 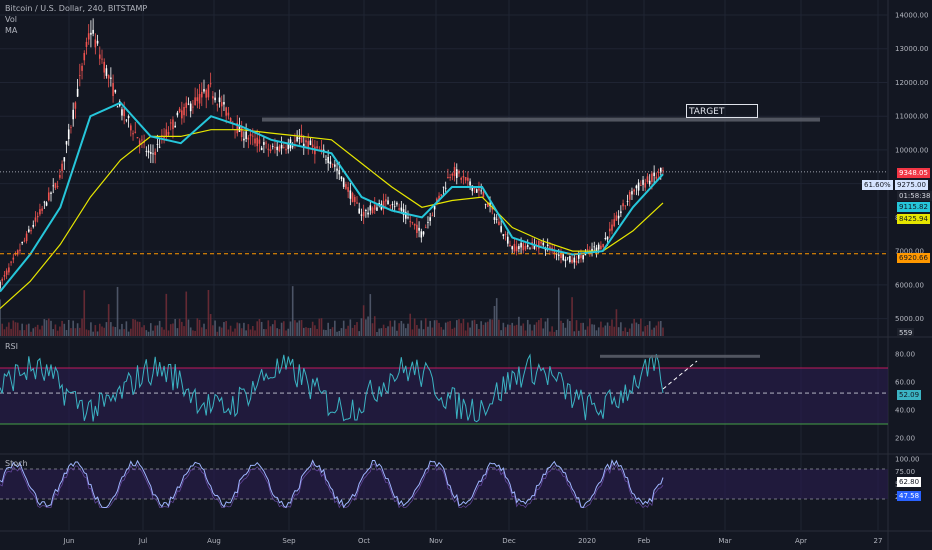 I want to click on rsi-projection-arrow, so click(x=680, y=375).